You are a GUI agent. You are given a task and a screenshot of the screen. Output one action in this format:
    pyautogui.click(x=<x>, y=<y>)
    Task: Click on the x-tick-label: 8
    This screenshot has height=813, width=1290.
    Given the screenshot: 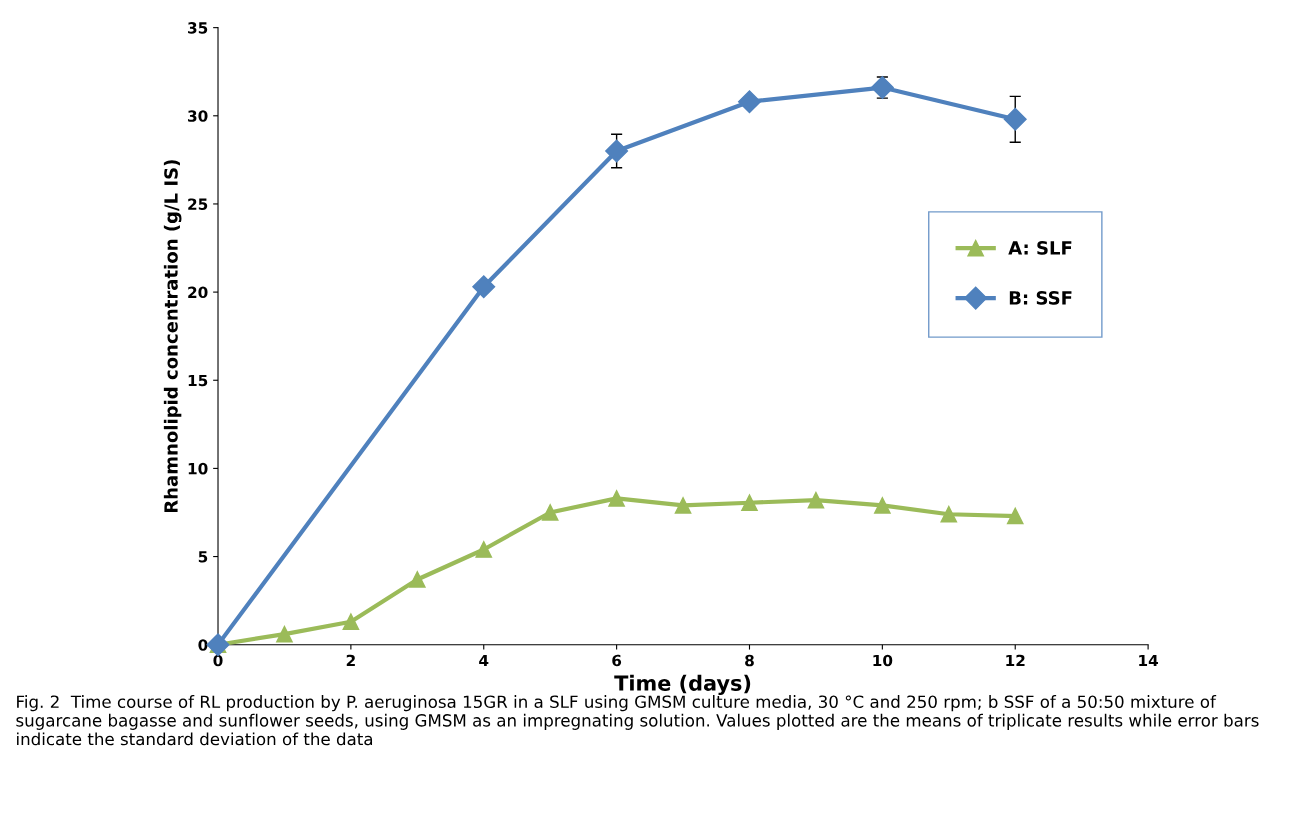 What is the action you would take?
    pyautogui.click(x=749, y=660)
    